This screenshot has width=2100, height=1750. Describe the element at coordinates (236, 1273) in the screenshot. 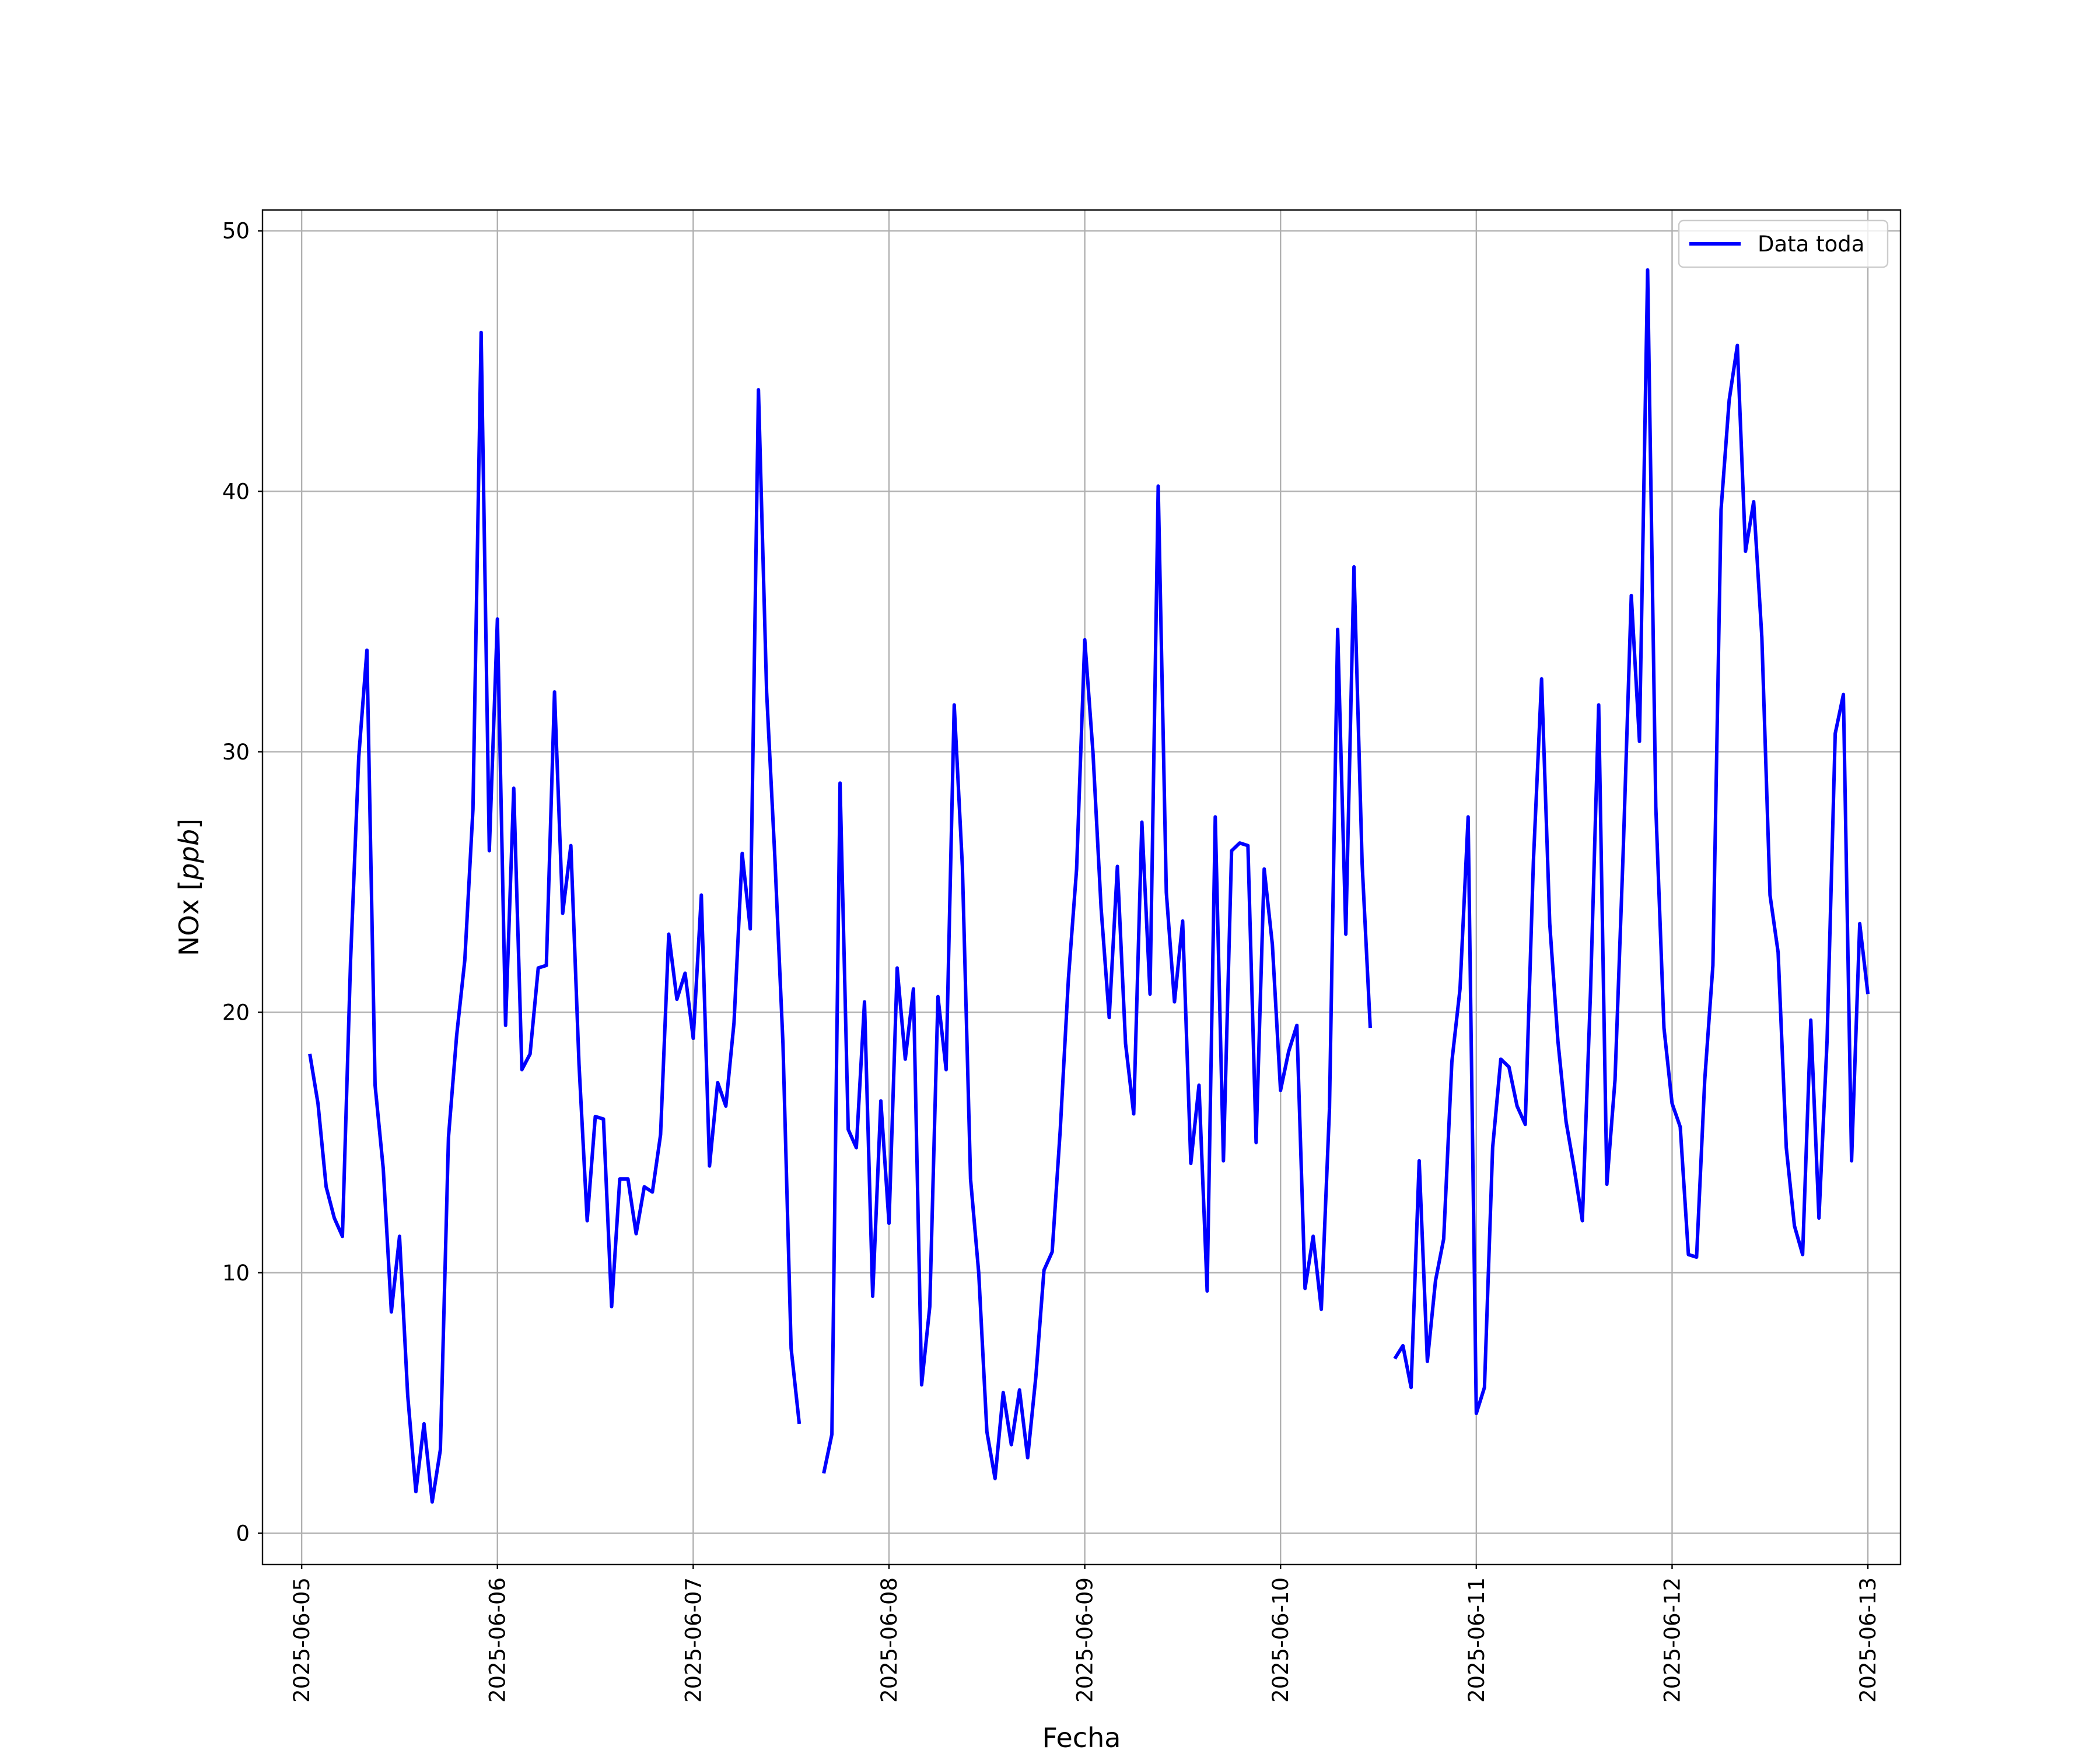

I see `y-tick-label: 10` at that location.